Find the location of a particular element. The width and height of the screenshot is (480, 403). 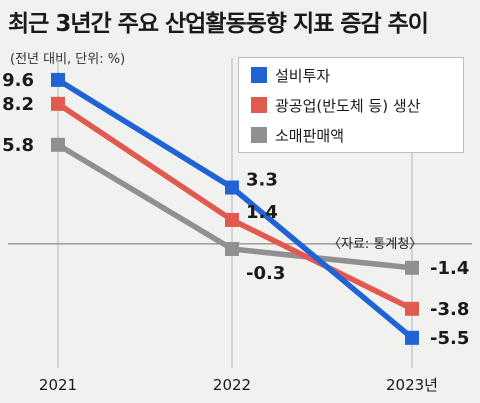

data-label-series-1-point-1: 1.4 is located at coordinates (262, 212).